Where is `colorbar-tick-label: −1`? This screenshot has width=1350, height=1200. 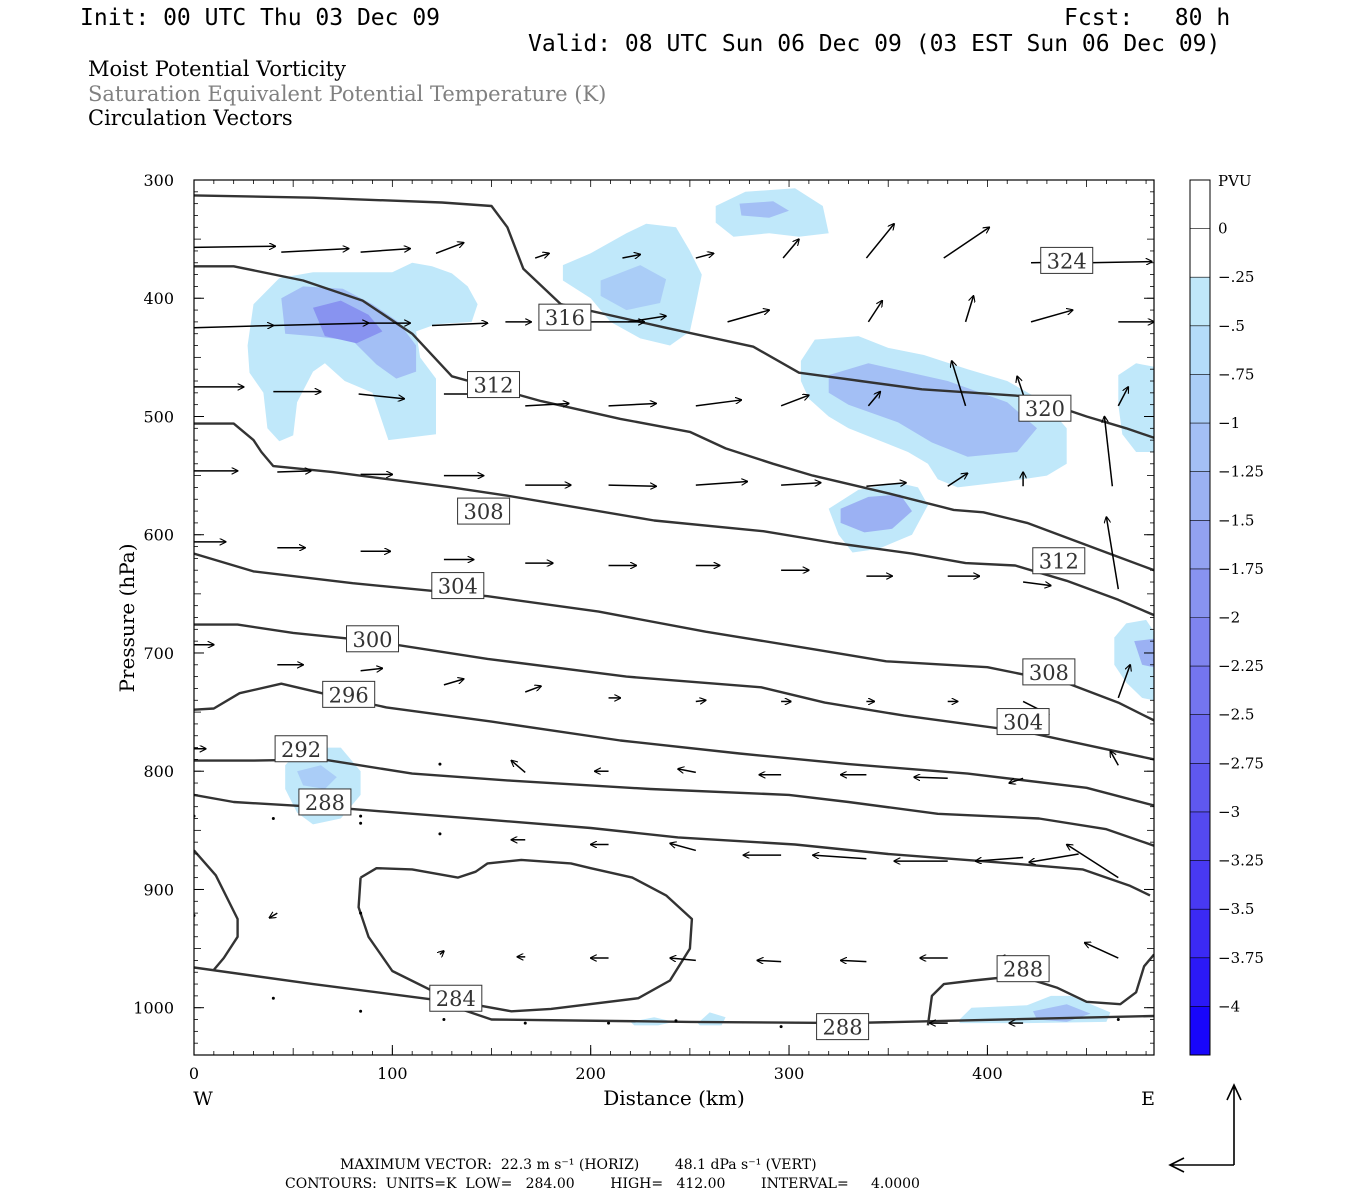
colorbar-tick-label: −1 is located at coordinates (1229, 423).